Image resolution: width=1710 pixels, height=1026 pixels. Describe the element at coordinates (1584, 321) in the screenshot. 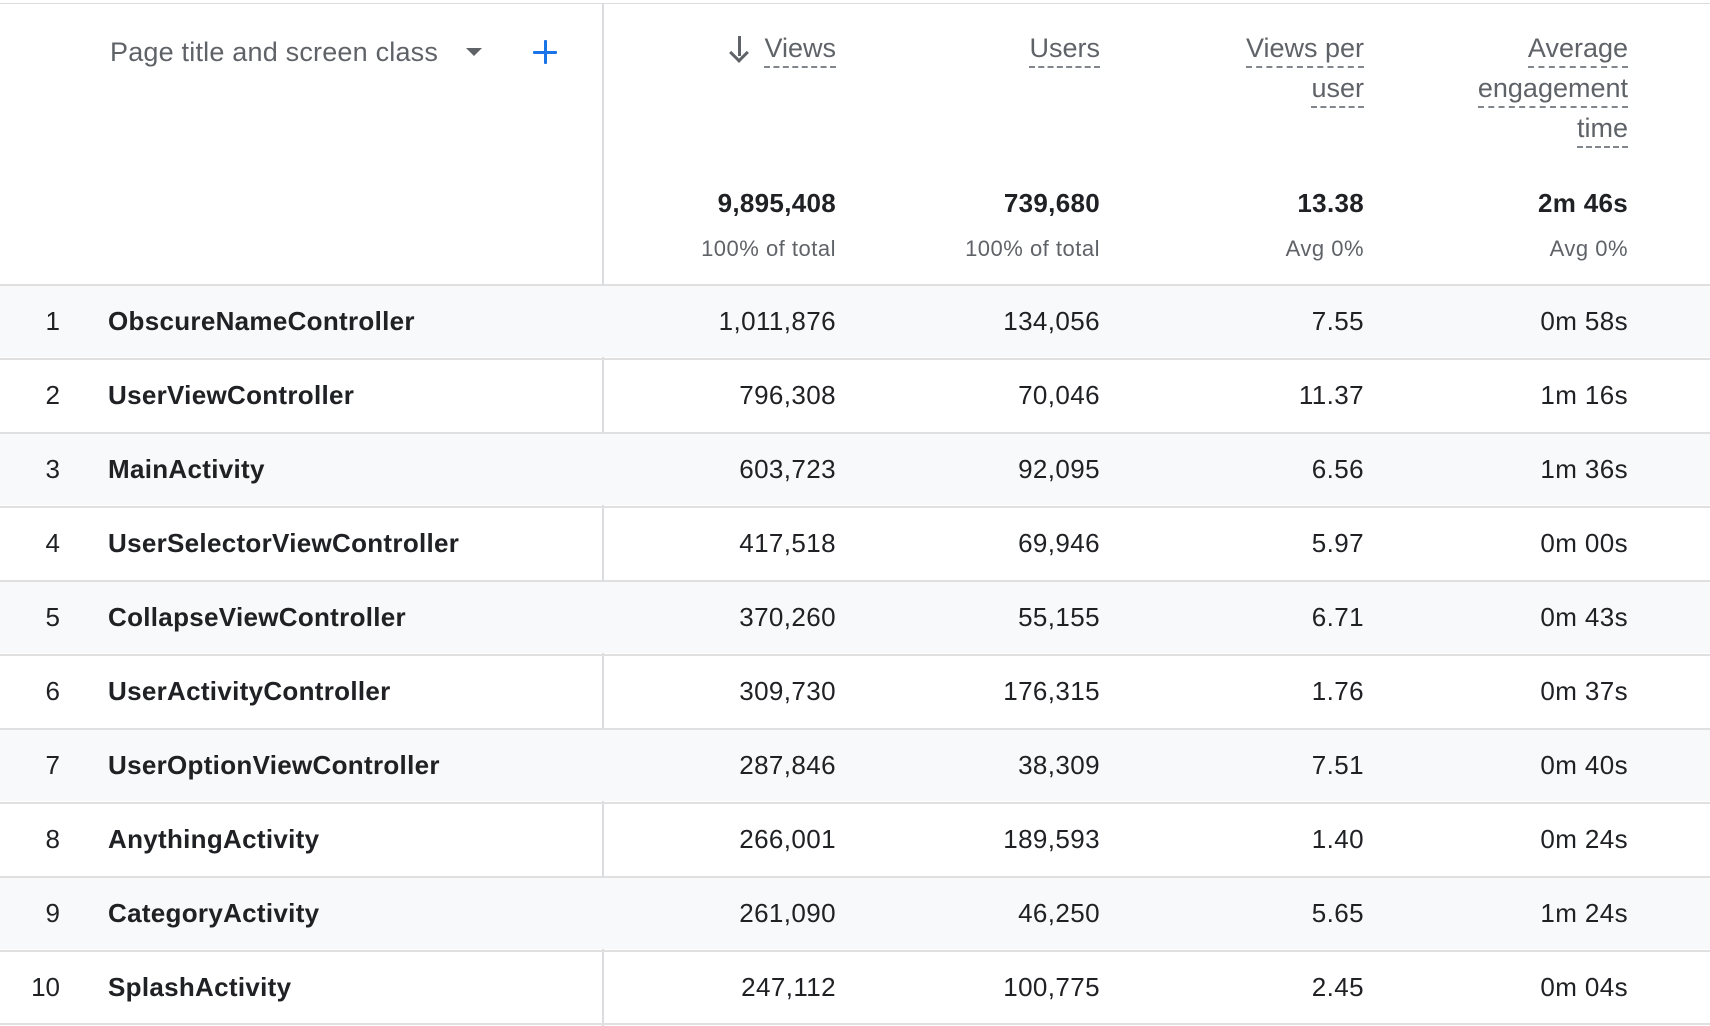

I see `cell-average-engagement-time: 0m 58s` at that location.